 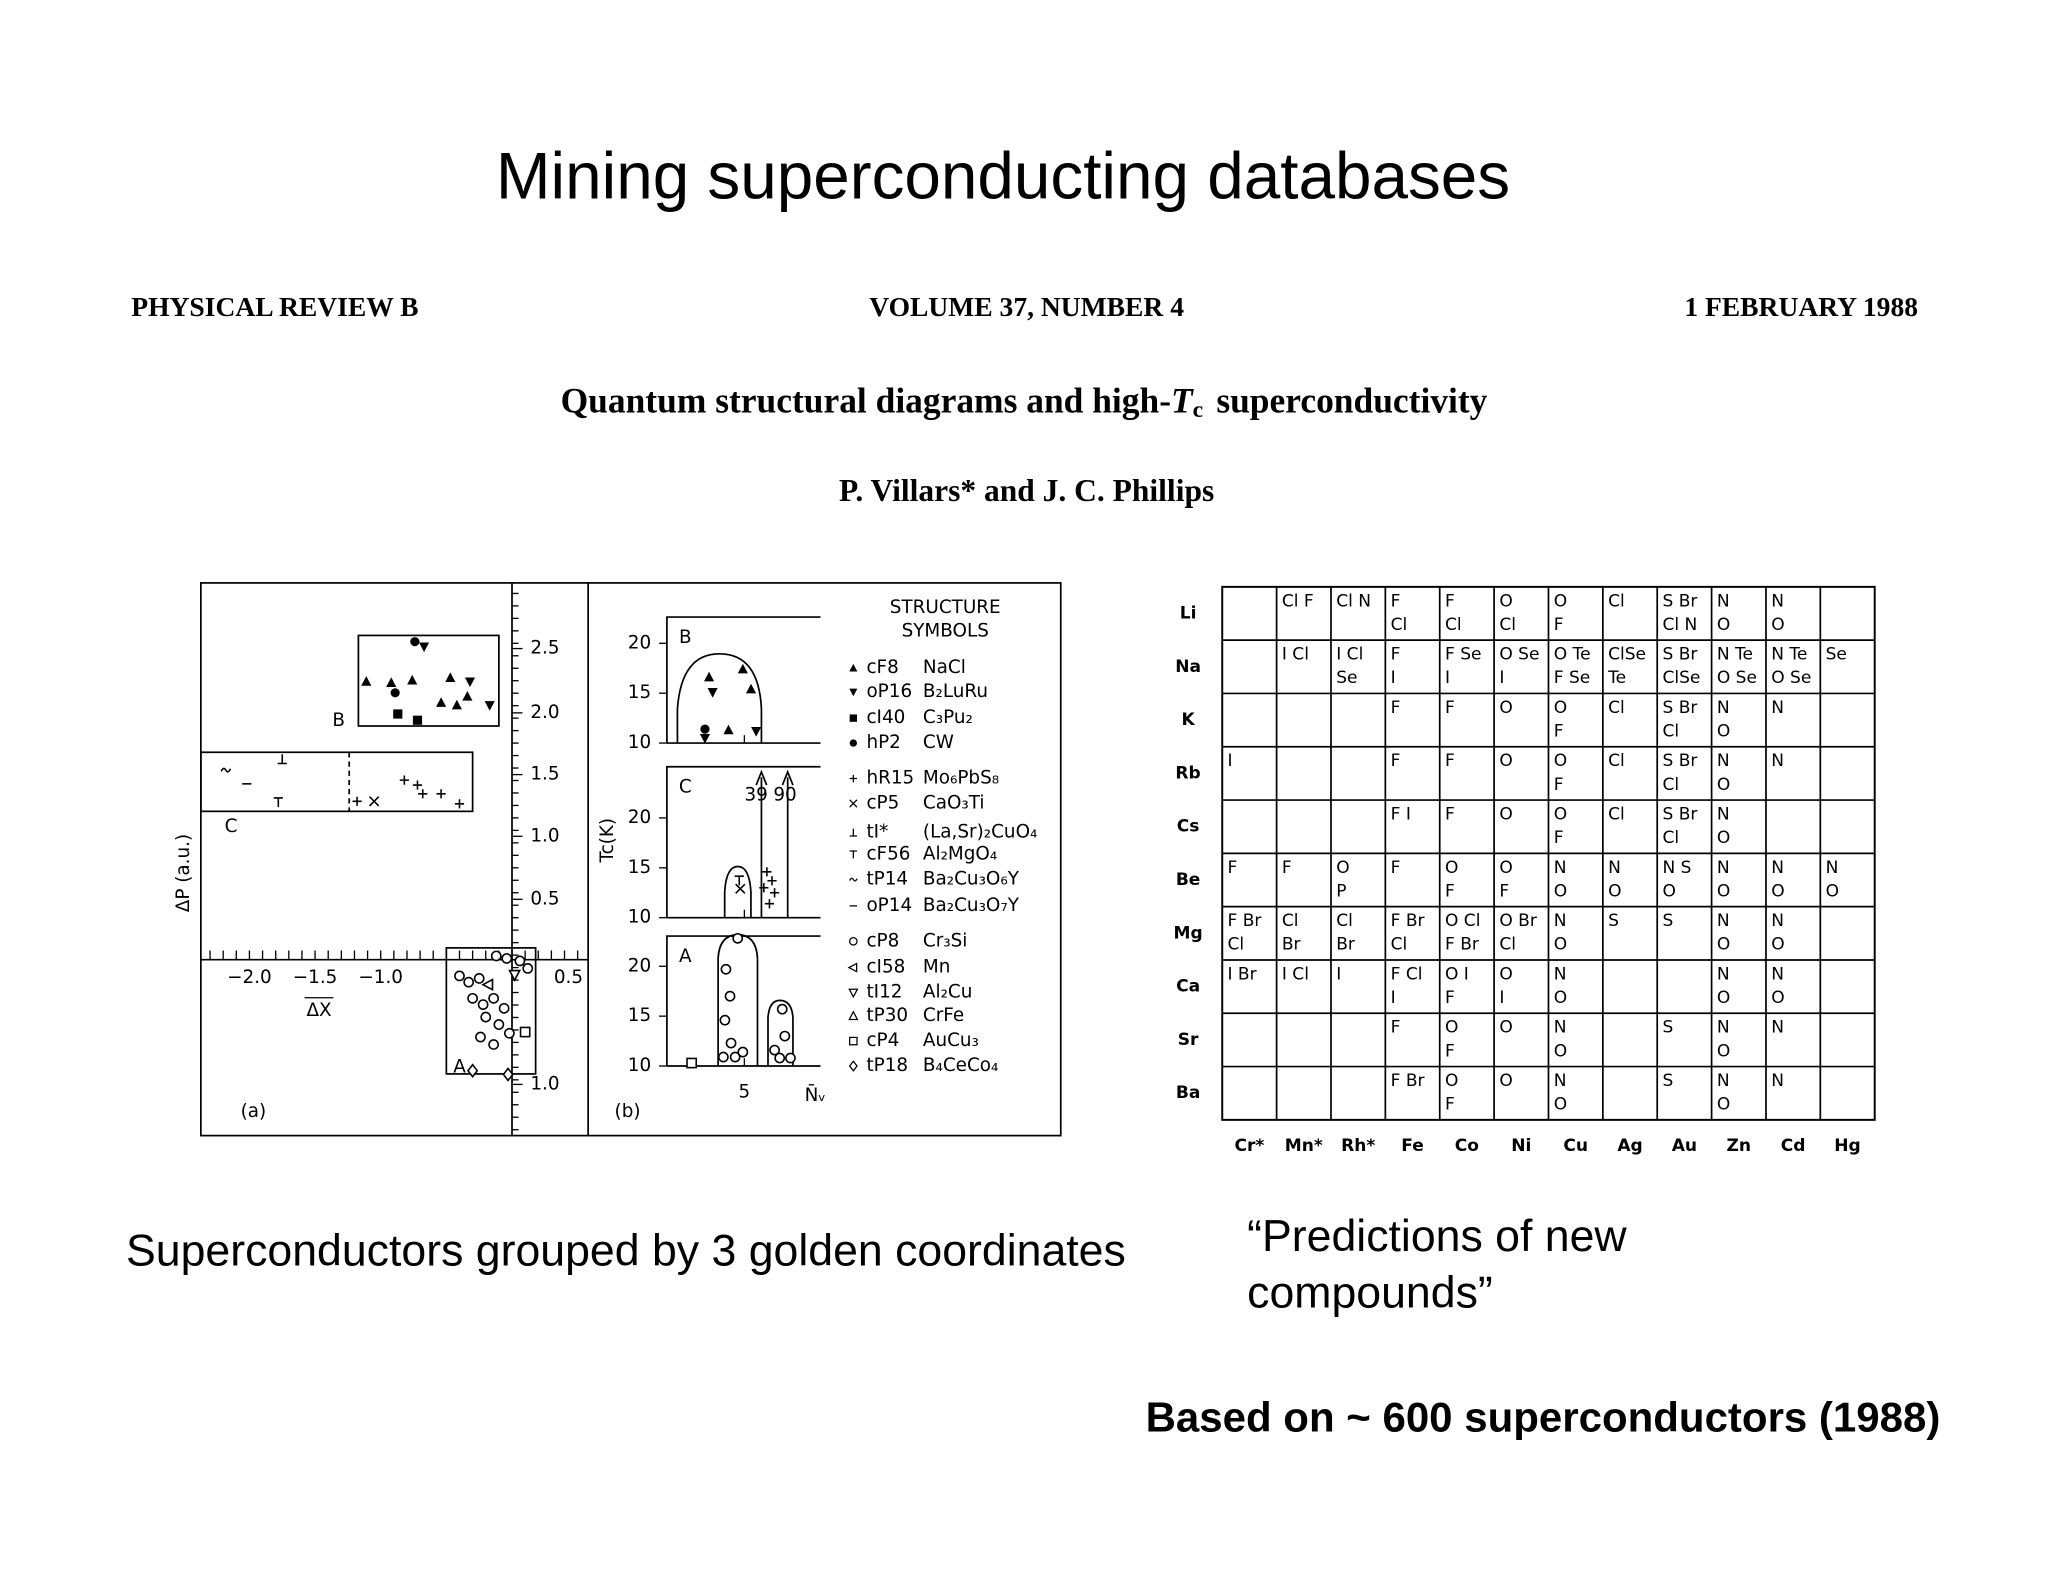 I want to click on cell-text: N S, so click(x=1676, y=868).